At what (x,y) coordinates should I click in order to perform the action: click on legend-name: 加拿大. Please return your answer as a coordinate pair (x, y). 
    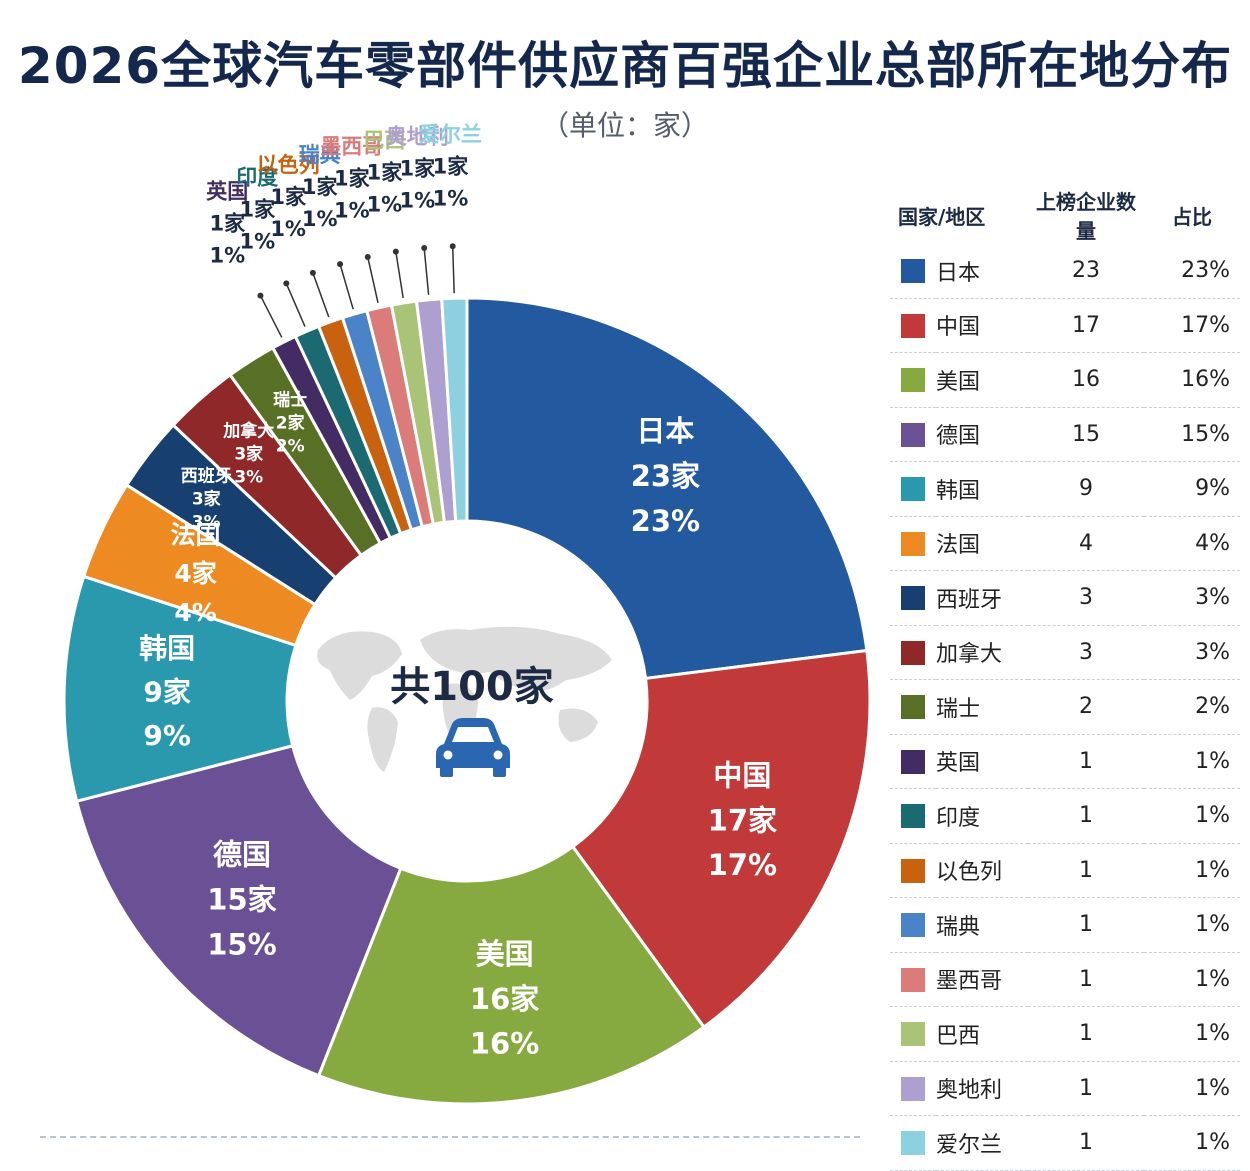
    Looking at the image, I should click on (982, 652).